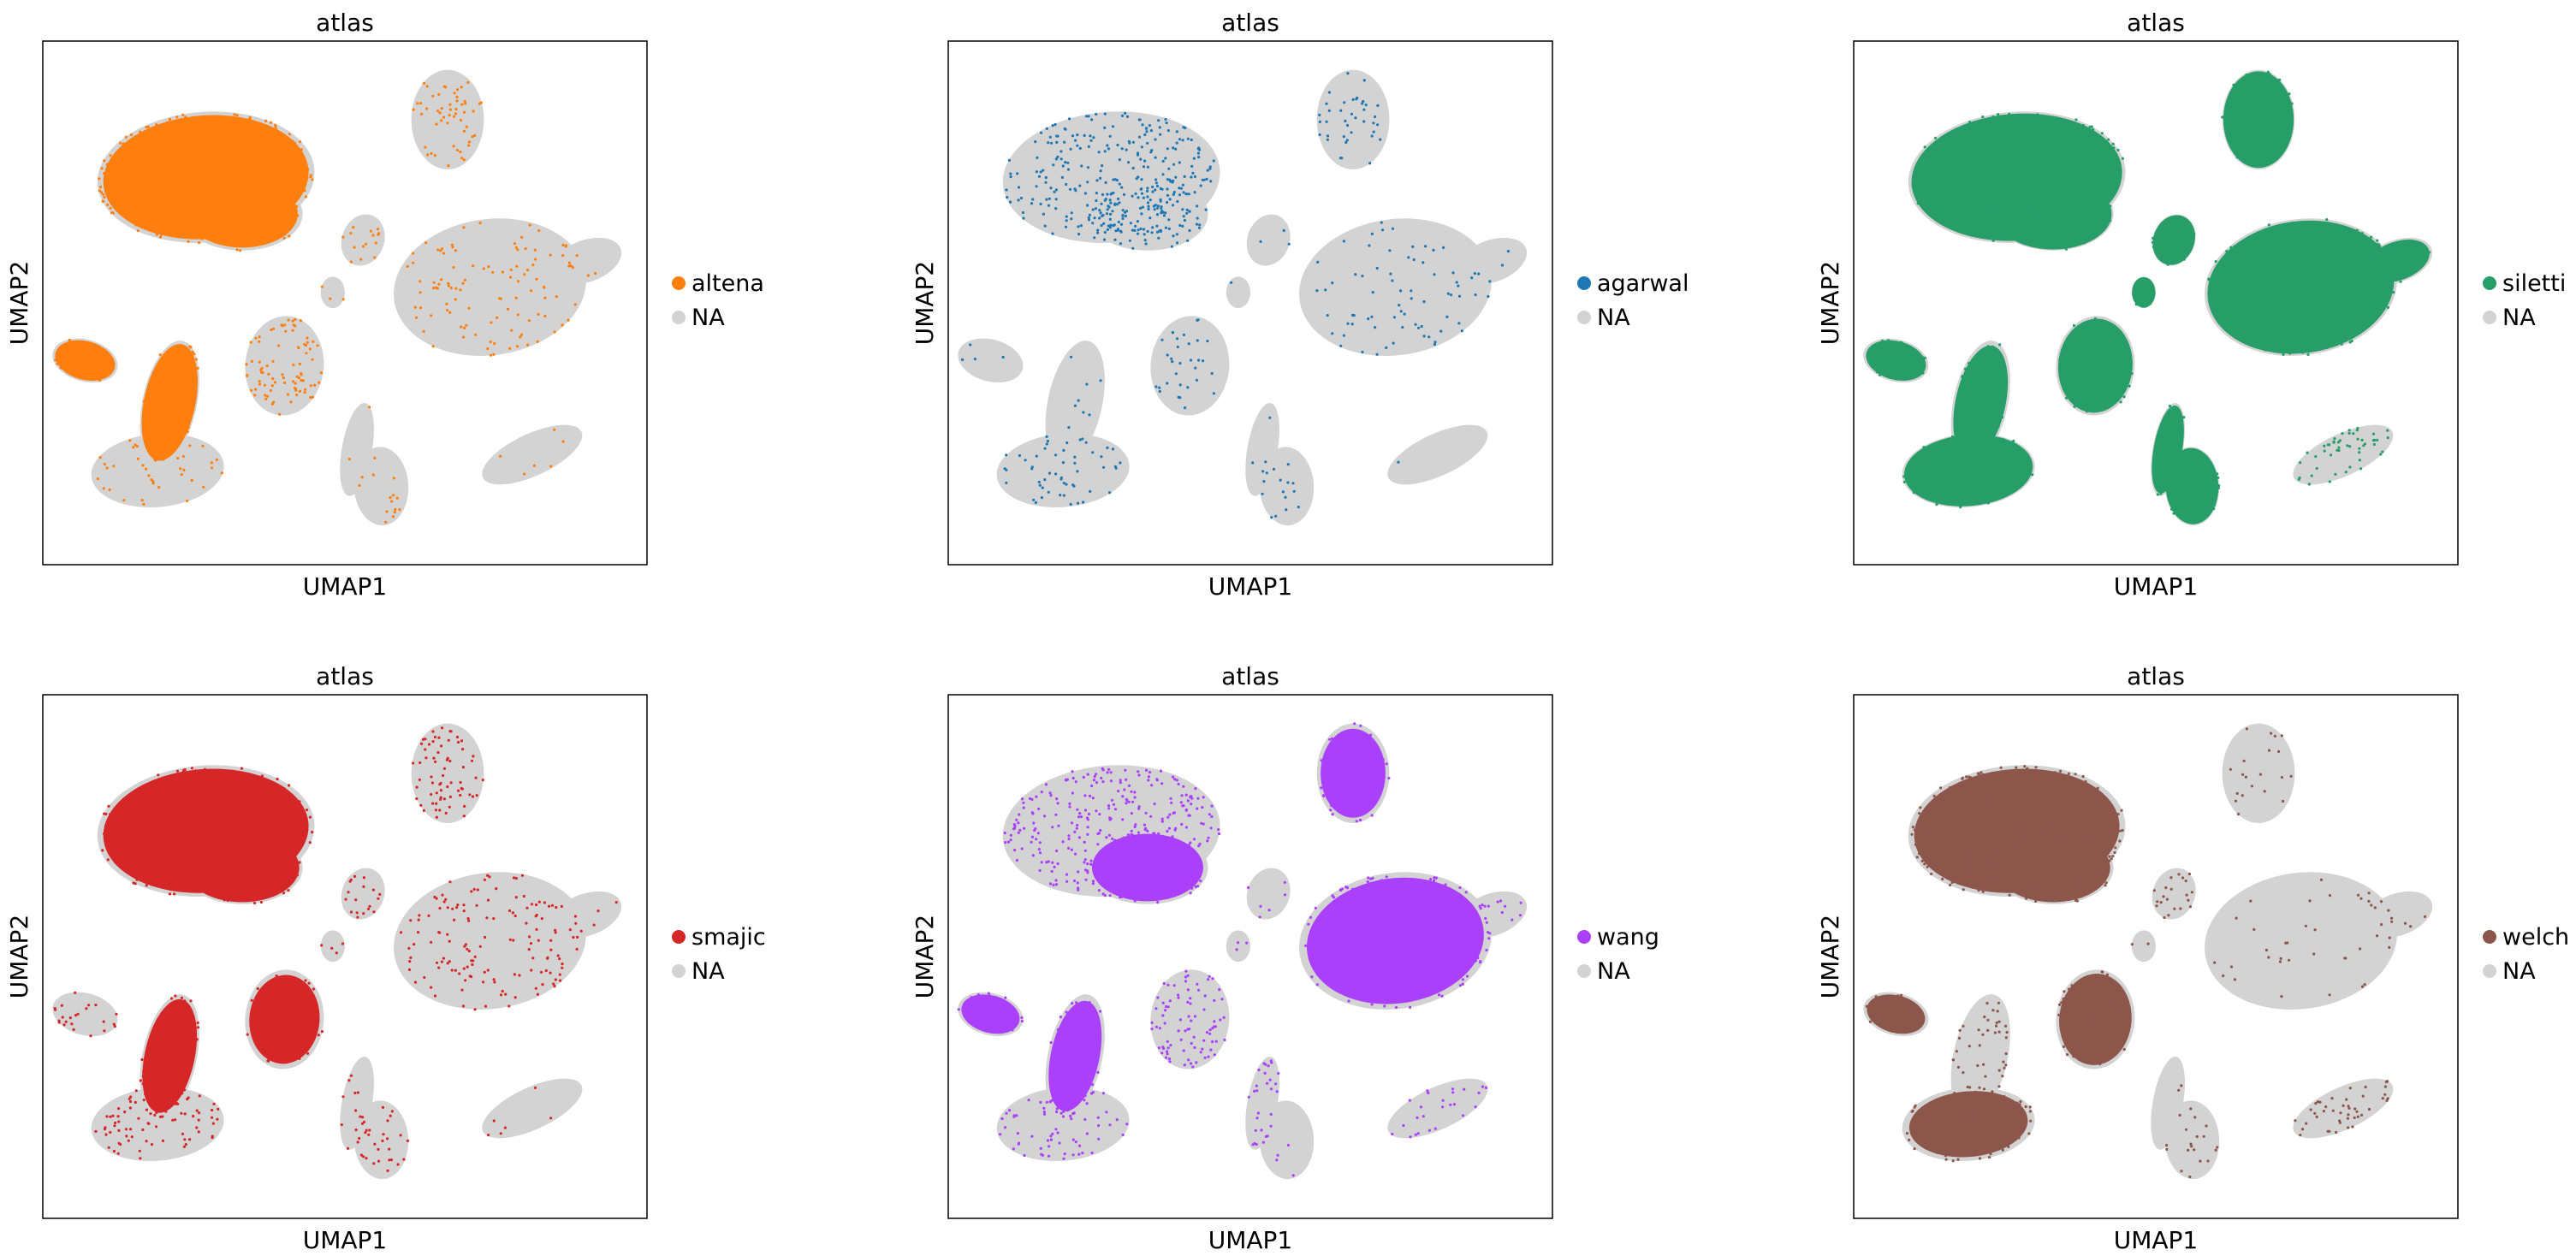 The image size is (2576, 1256). What do you see at coordinates (679, 317) in the screenshot?
I see `legend-marker` at bounding box center [679, 317].